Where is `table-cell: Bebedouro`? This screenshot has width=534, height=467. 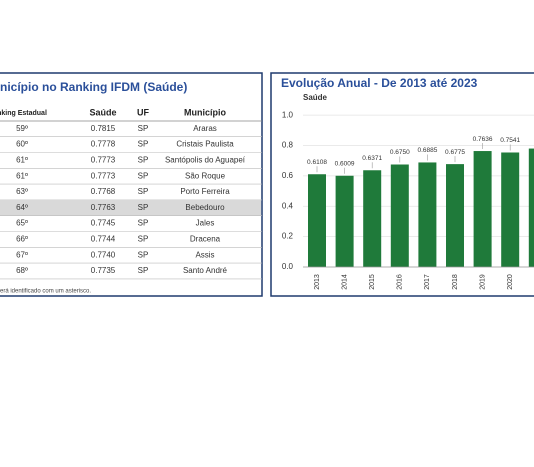 table-cell: Bebedouro is located at coordinates (205, 207).